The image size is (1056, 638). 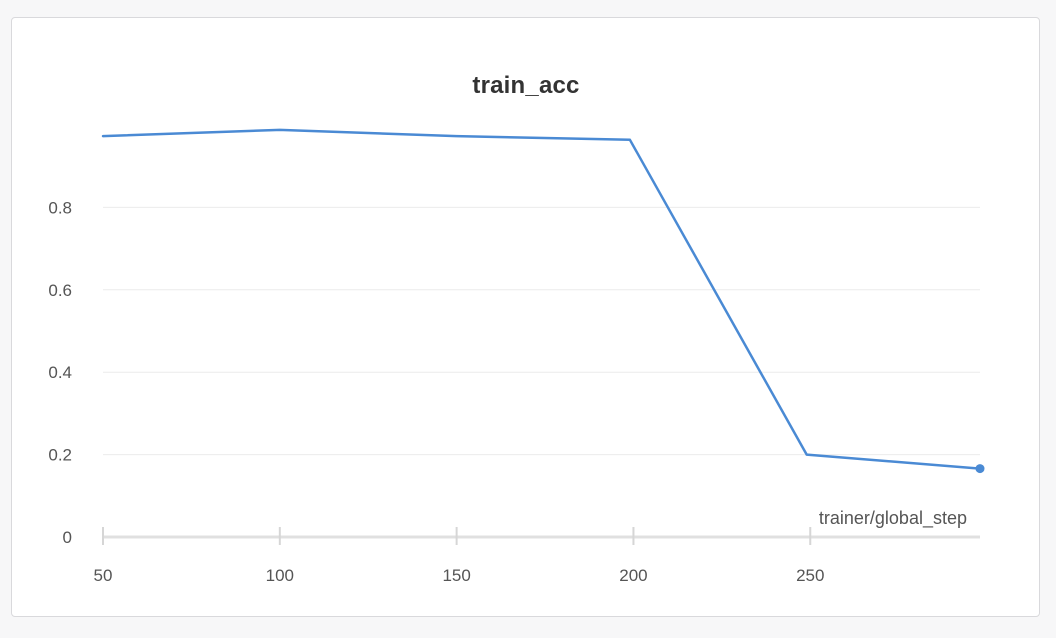 I want to click on y-tick-label: 0.6, so click(x=60, y=290).